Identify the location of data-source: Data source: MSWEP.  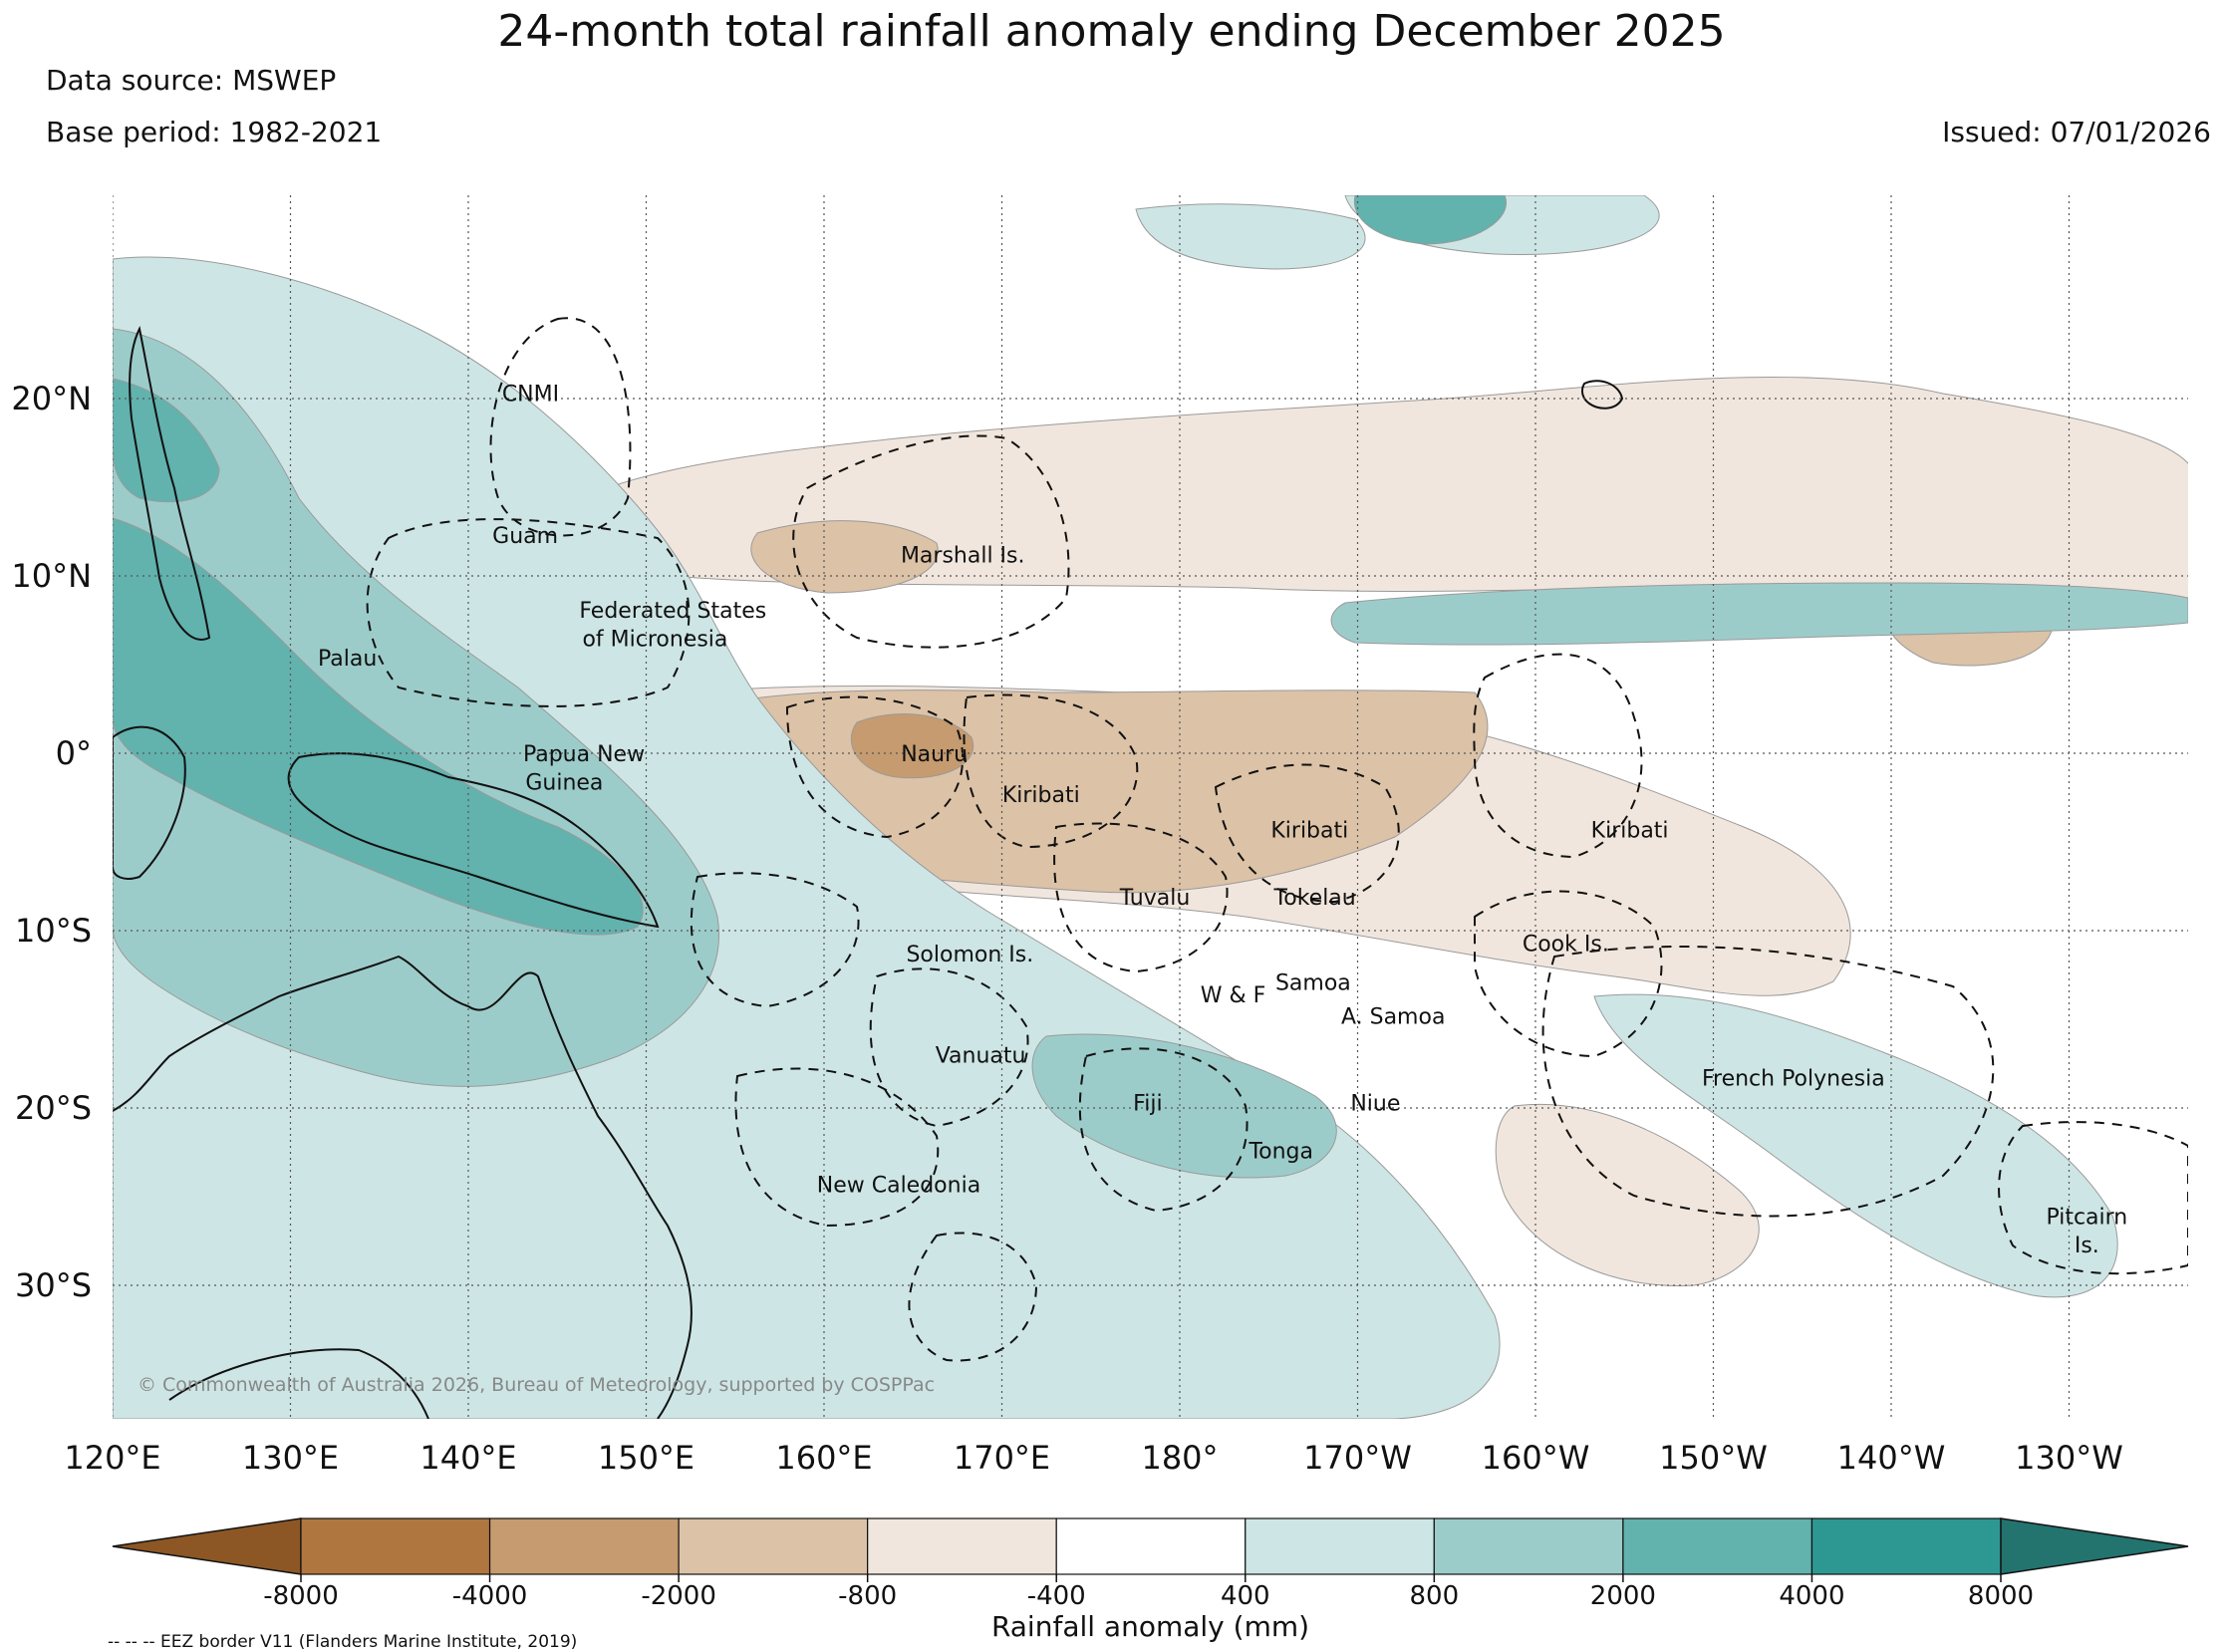
(191, 80).